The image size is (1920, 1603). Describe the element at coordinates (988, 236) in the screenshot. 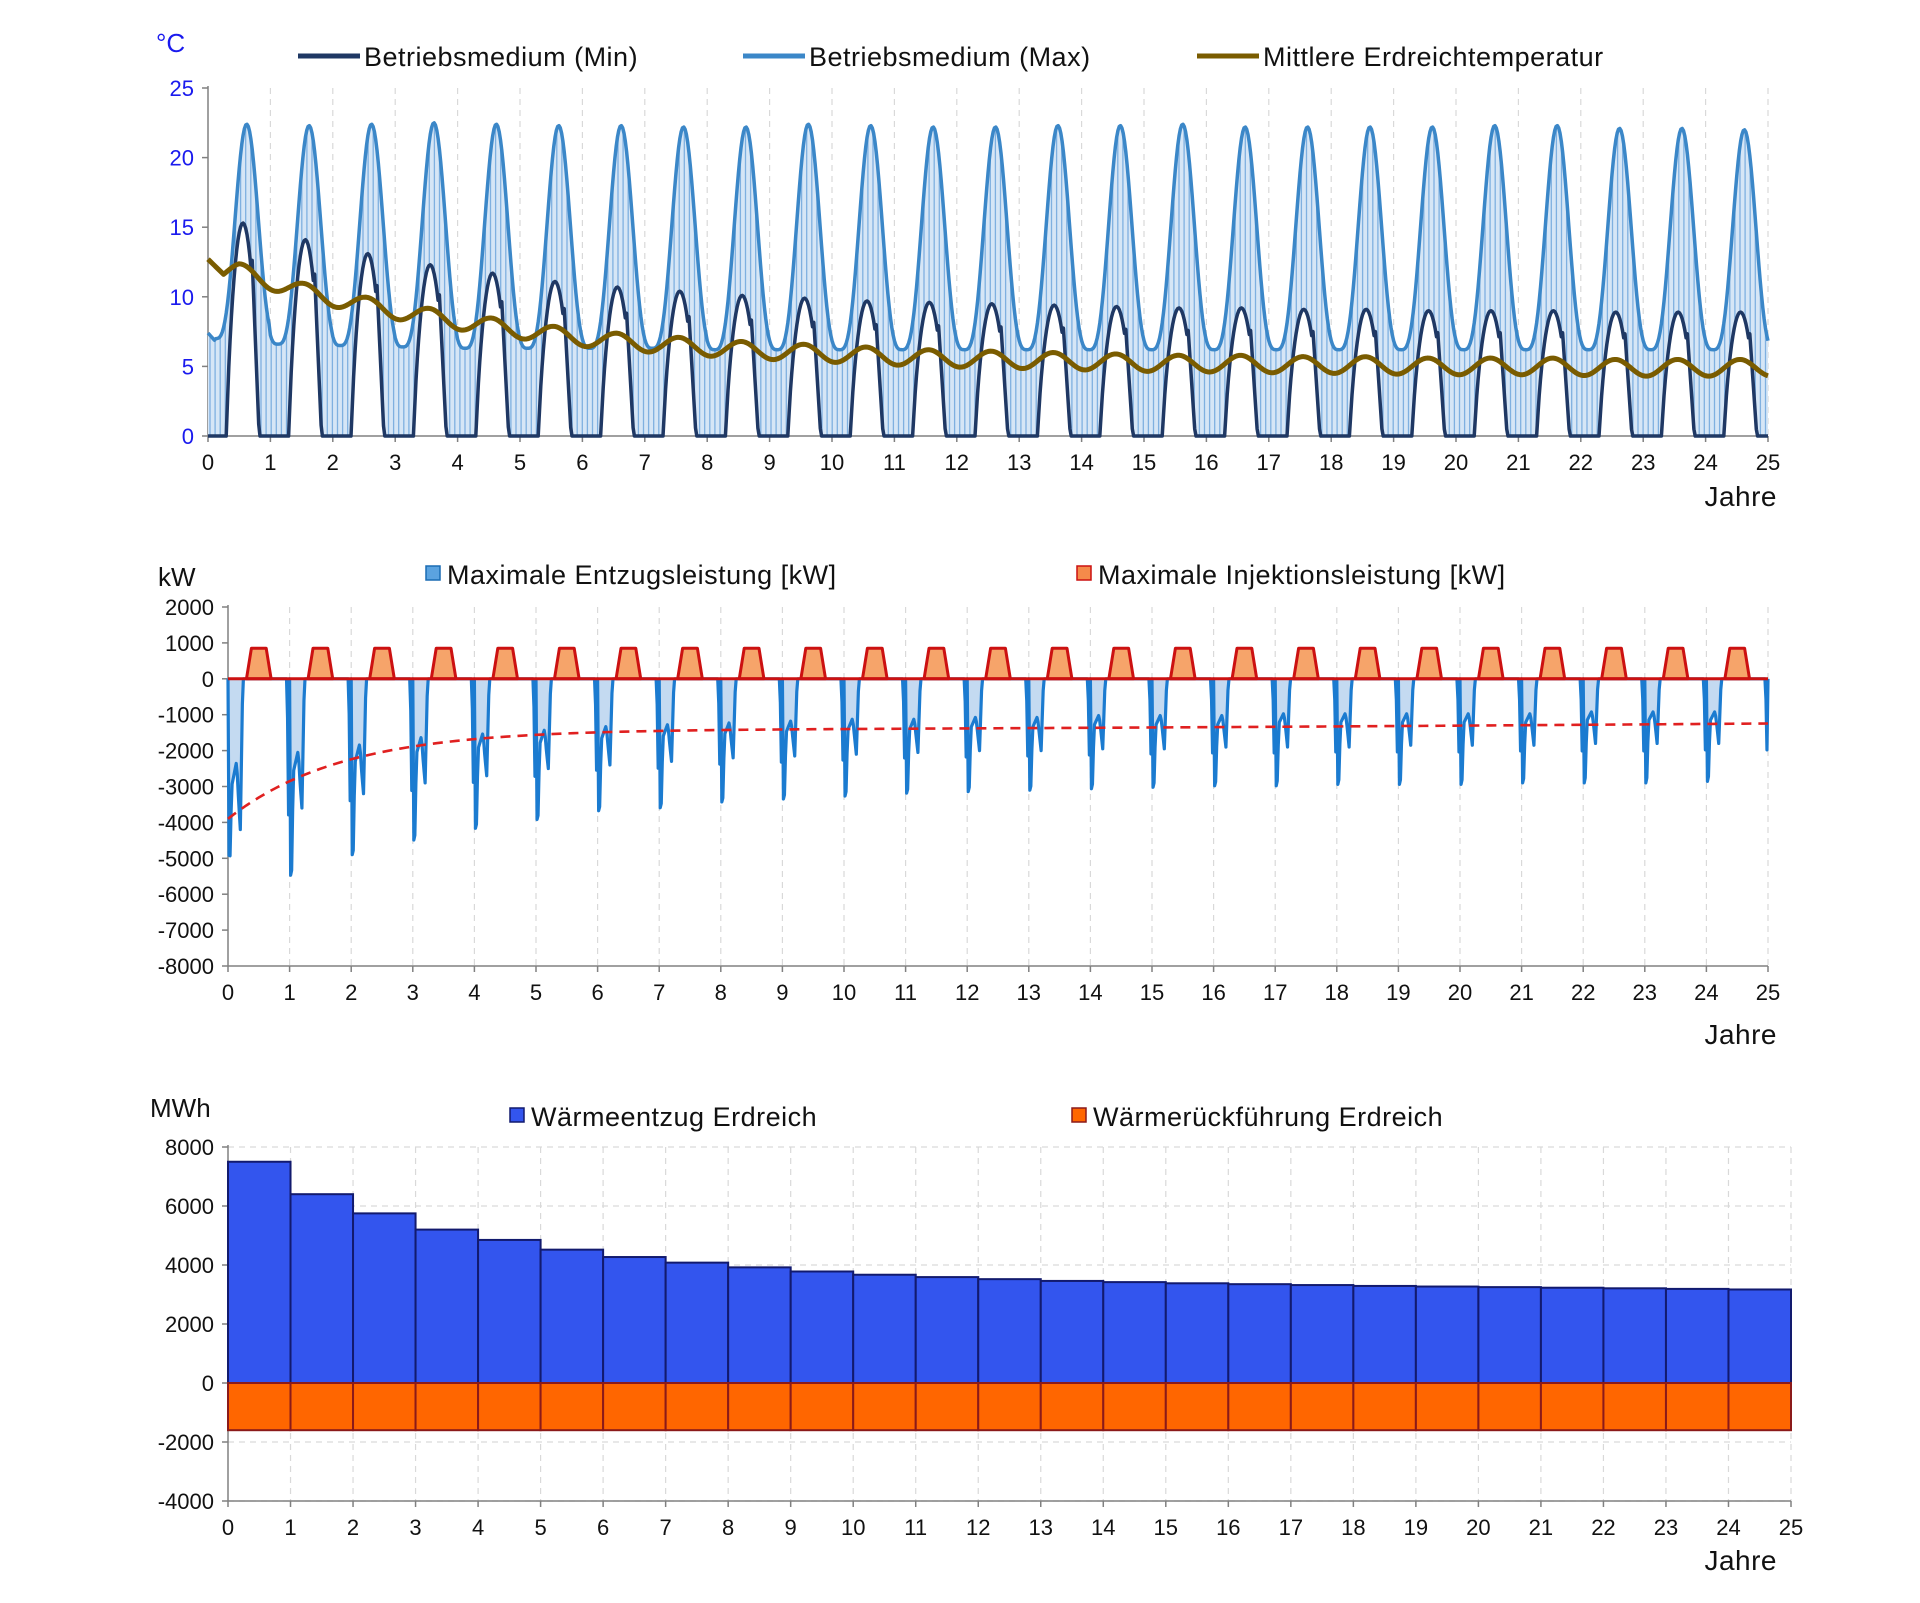

I see `series-line-betriebsmedium-max` at that location.